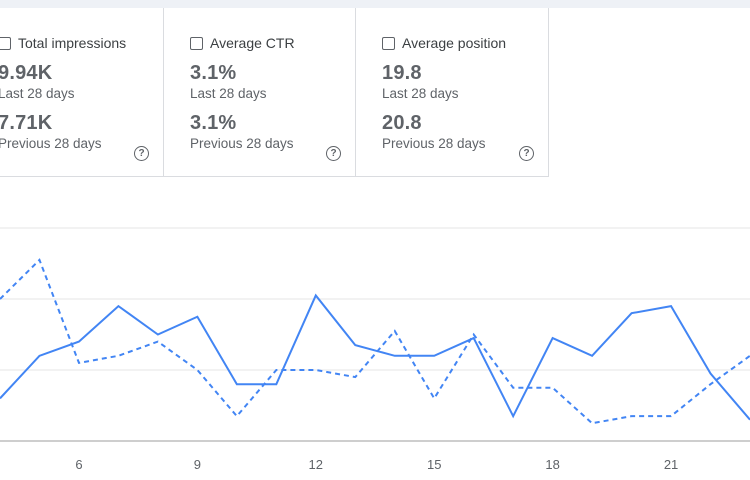 This screenshot has width=750, height=480. I want to click on current-value: 19.8, so click(402, 73).